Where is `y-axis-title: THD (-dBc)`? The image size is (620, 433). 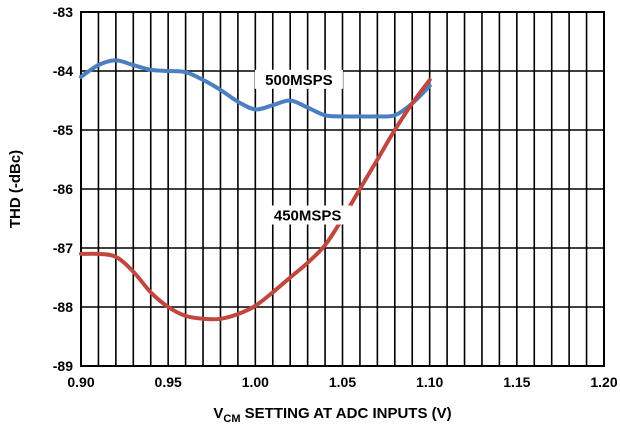 y-axis-title: THD (-dBc) is located at coordinates (15, 189).